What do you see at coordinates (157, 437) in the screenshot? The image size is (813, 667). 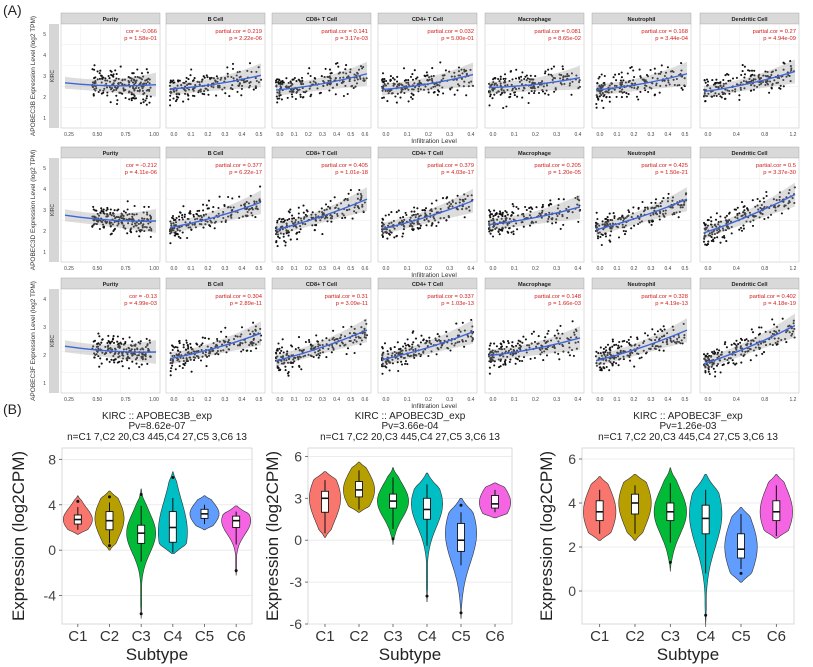 I see `chart-counts: n=C1 7,C2 20,C3 445,C4 27,C5 3,C6 13` at bounding box center [157, 437].